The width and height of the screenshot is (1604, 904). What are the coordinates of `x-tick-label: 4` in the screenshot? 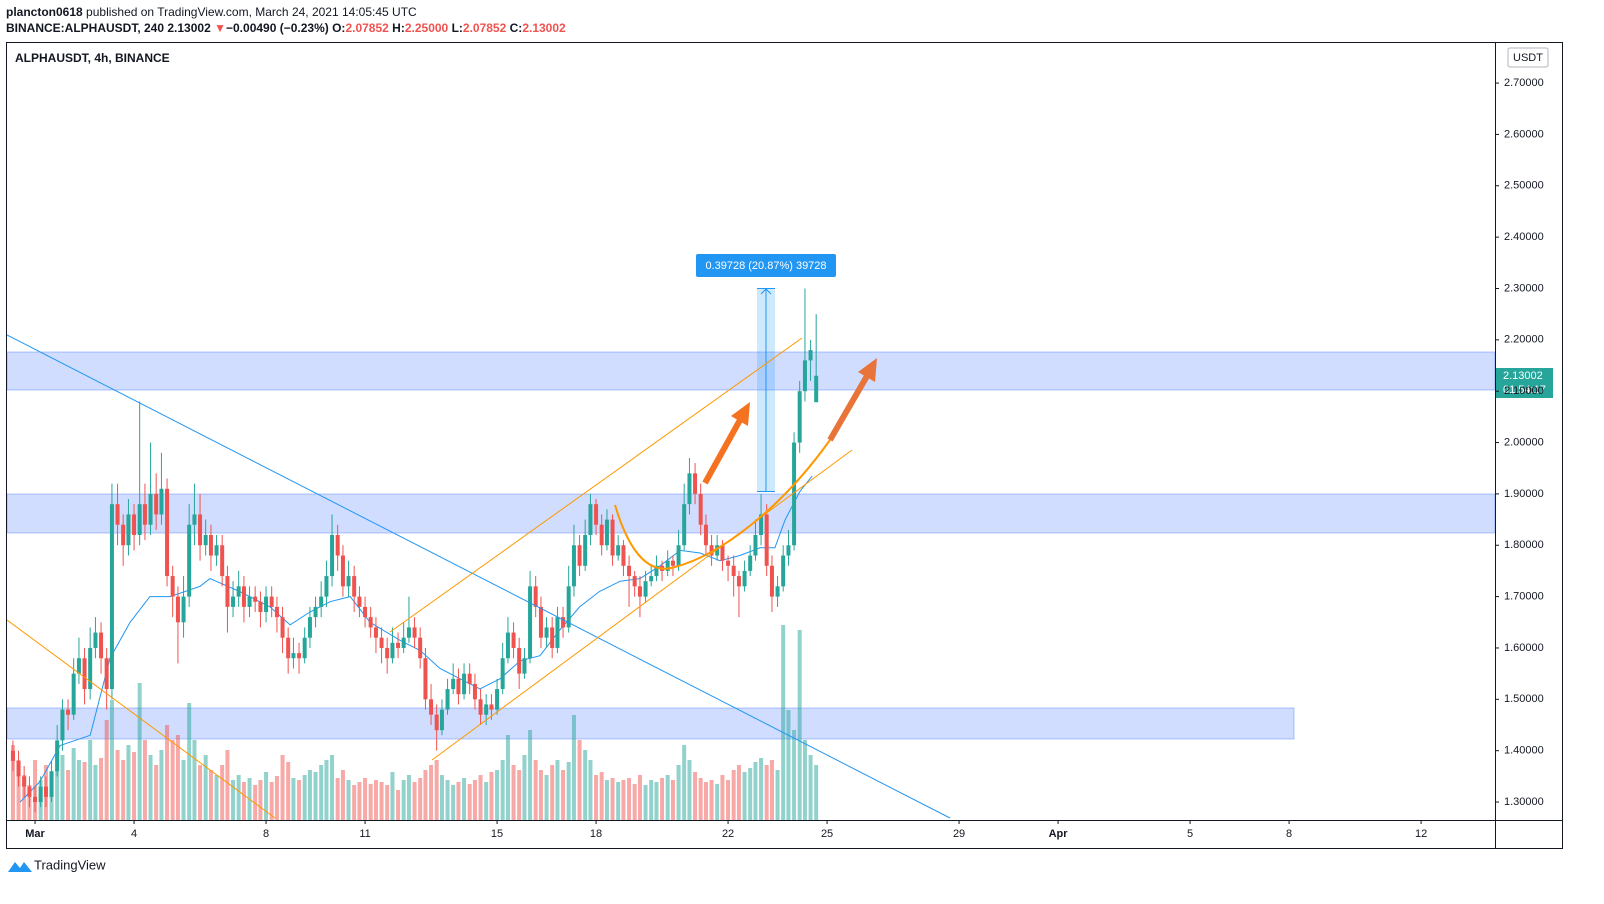 It's located at (134, 834).